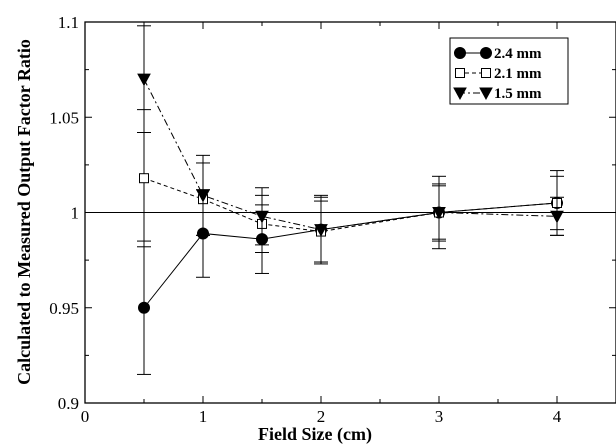  Describe the element at coordinates (557, 416) in the screenshot. I see `x-tick-label: 4` at that location.